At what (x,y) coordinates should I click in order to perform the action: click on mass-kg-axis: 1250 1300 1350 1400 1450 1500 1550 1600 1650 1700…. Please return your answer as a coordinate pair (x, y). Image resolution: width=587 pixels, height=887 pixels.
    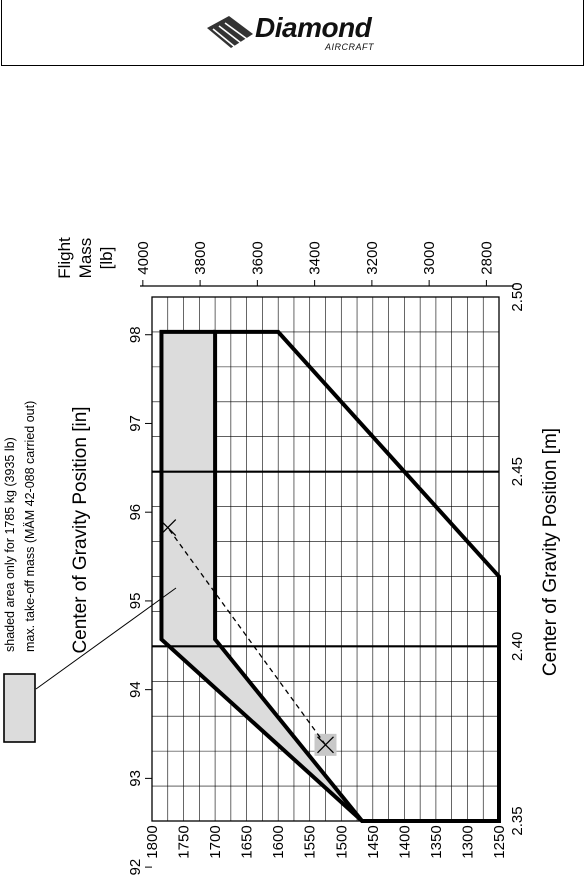
    Looking at the image, I should click on (326, 841).